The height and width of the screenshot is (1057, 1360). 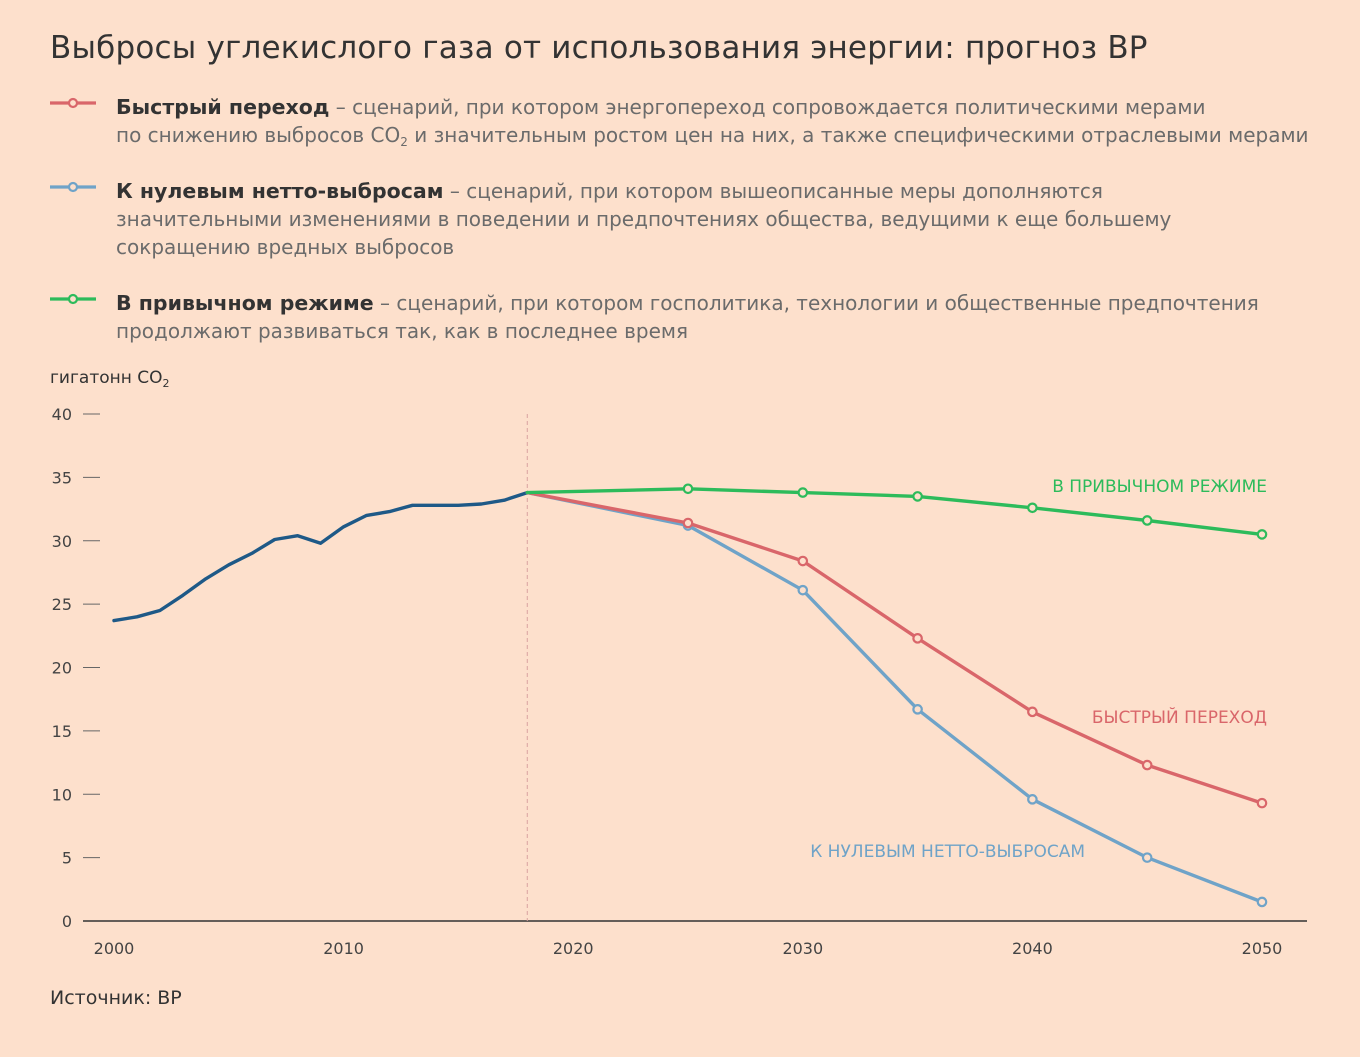 What do you see at coordinates (947, 852) in the screenshot?
I see `series-label-netzero: К НУЛЕВЫМ НЕТТО-ВЫБРОСАМ` at bounding box center [947, 852].